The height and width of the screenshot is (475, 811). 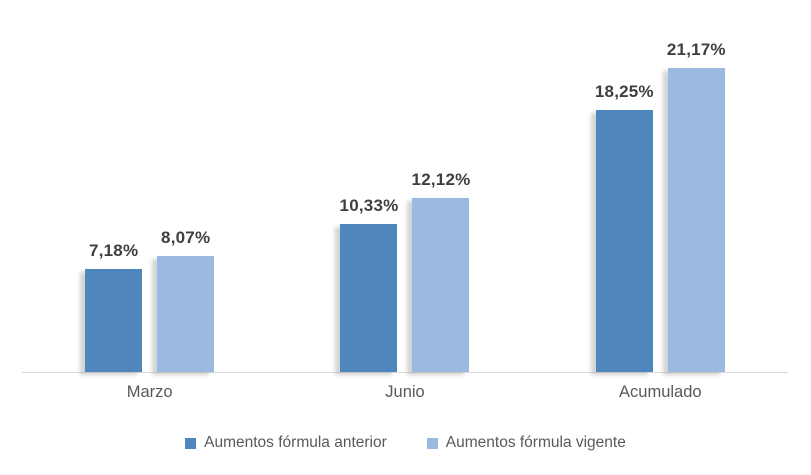 I want to click on bar-value-label: 12,12%, so click(x=441, y=179).